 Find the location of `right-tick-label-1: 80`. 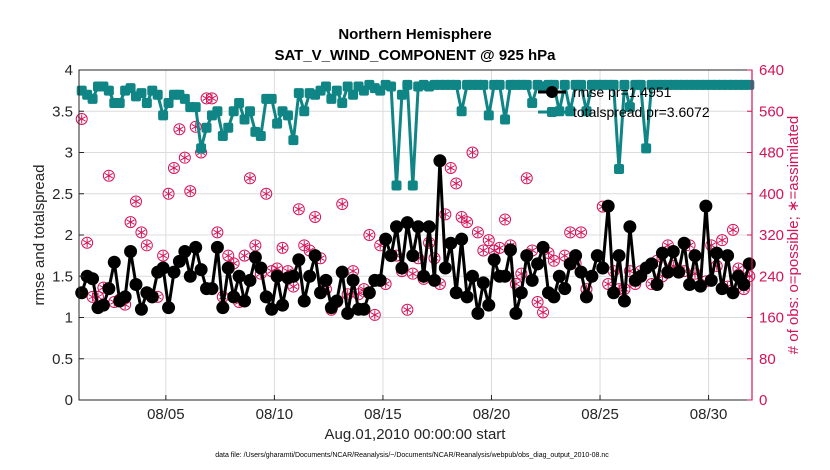

right-tick-label-1: 80 is located at coordinates (767, 359).